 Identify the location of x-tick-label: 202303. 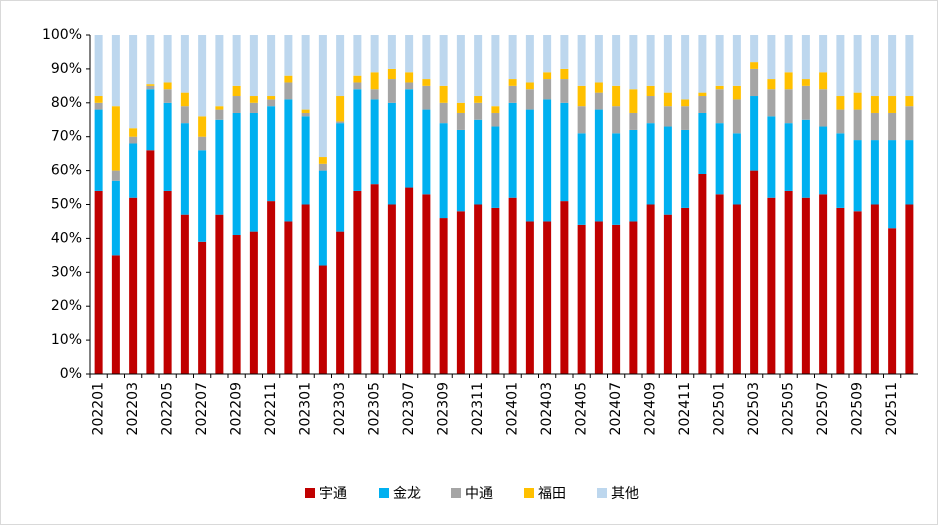
(340, 408).